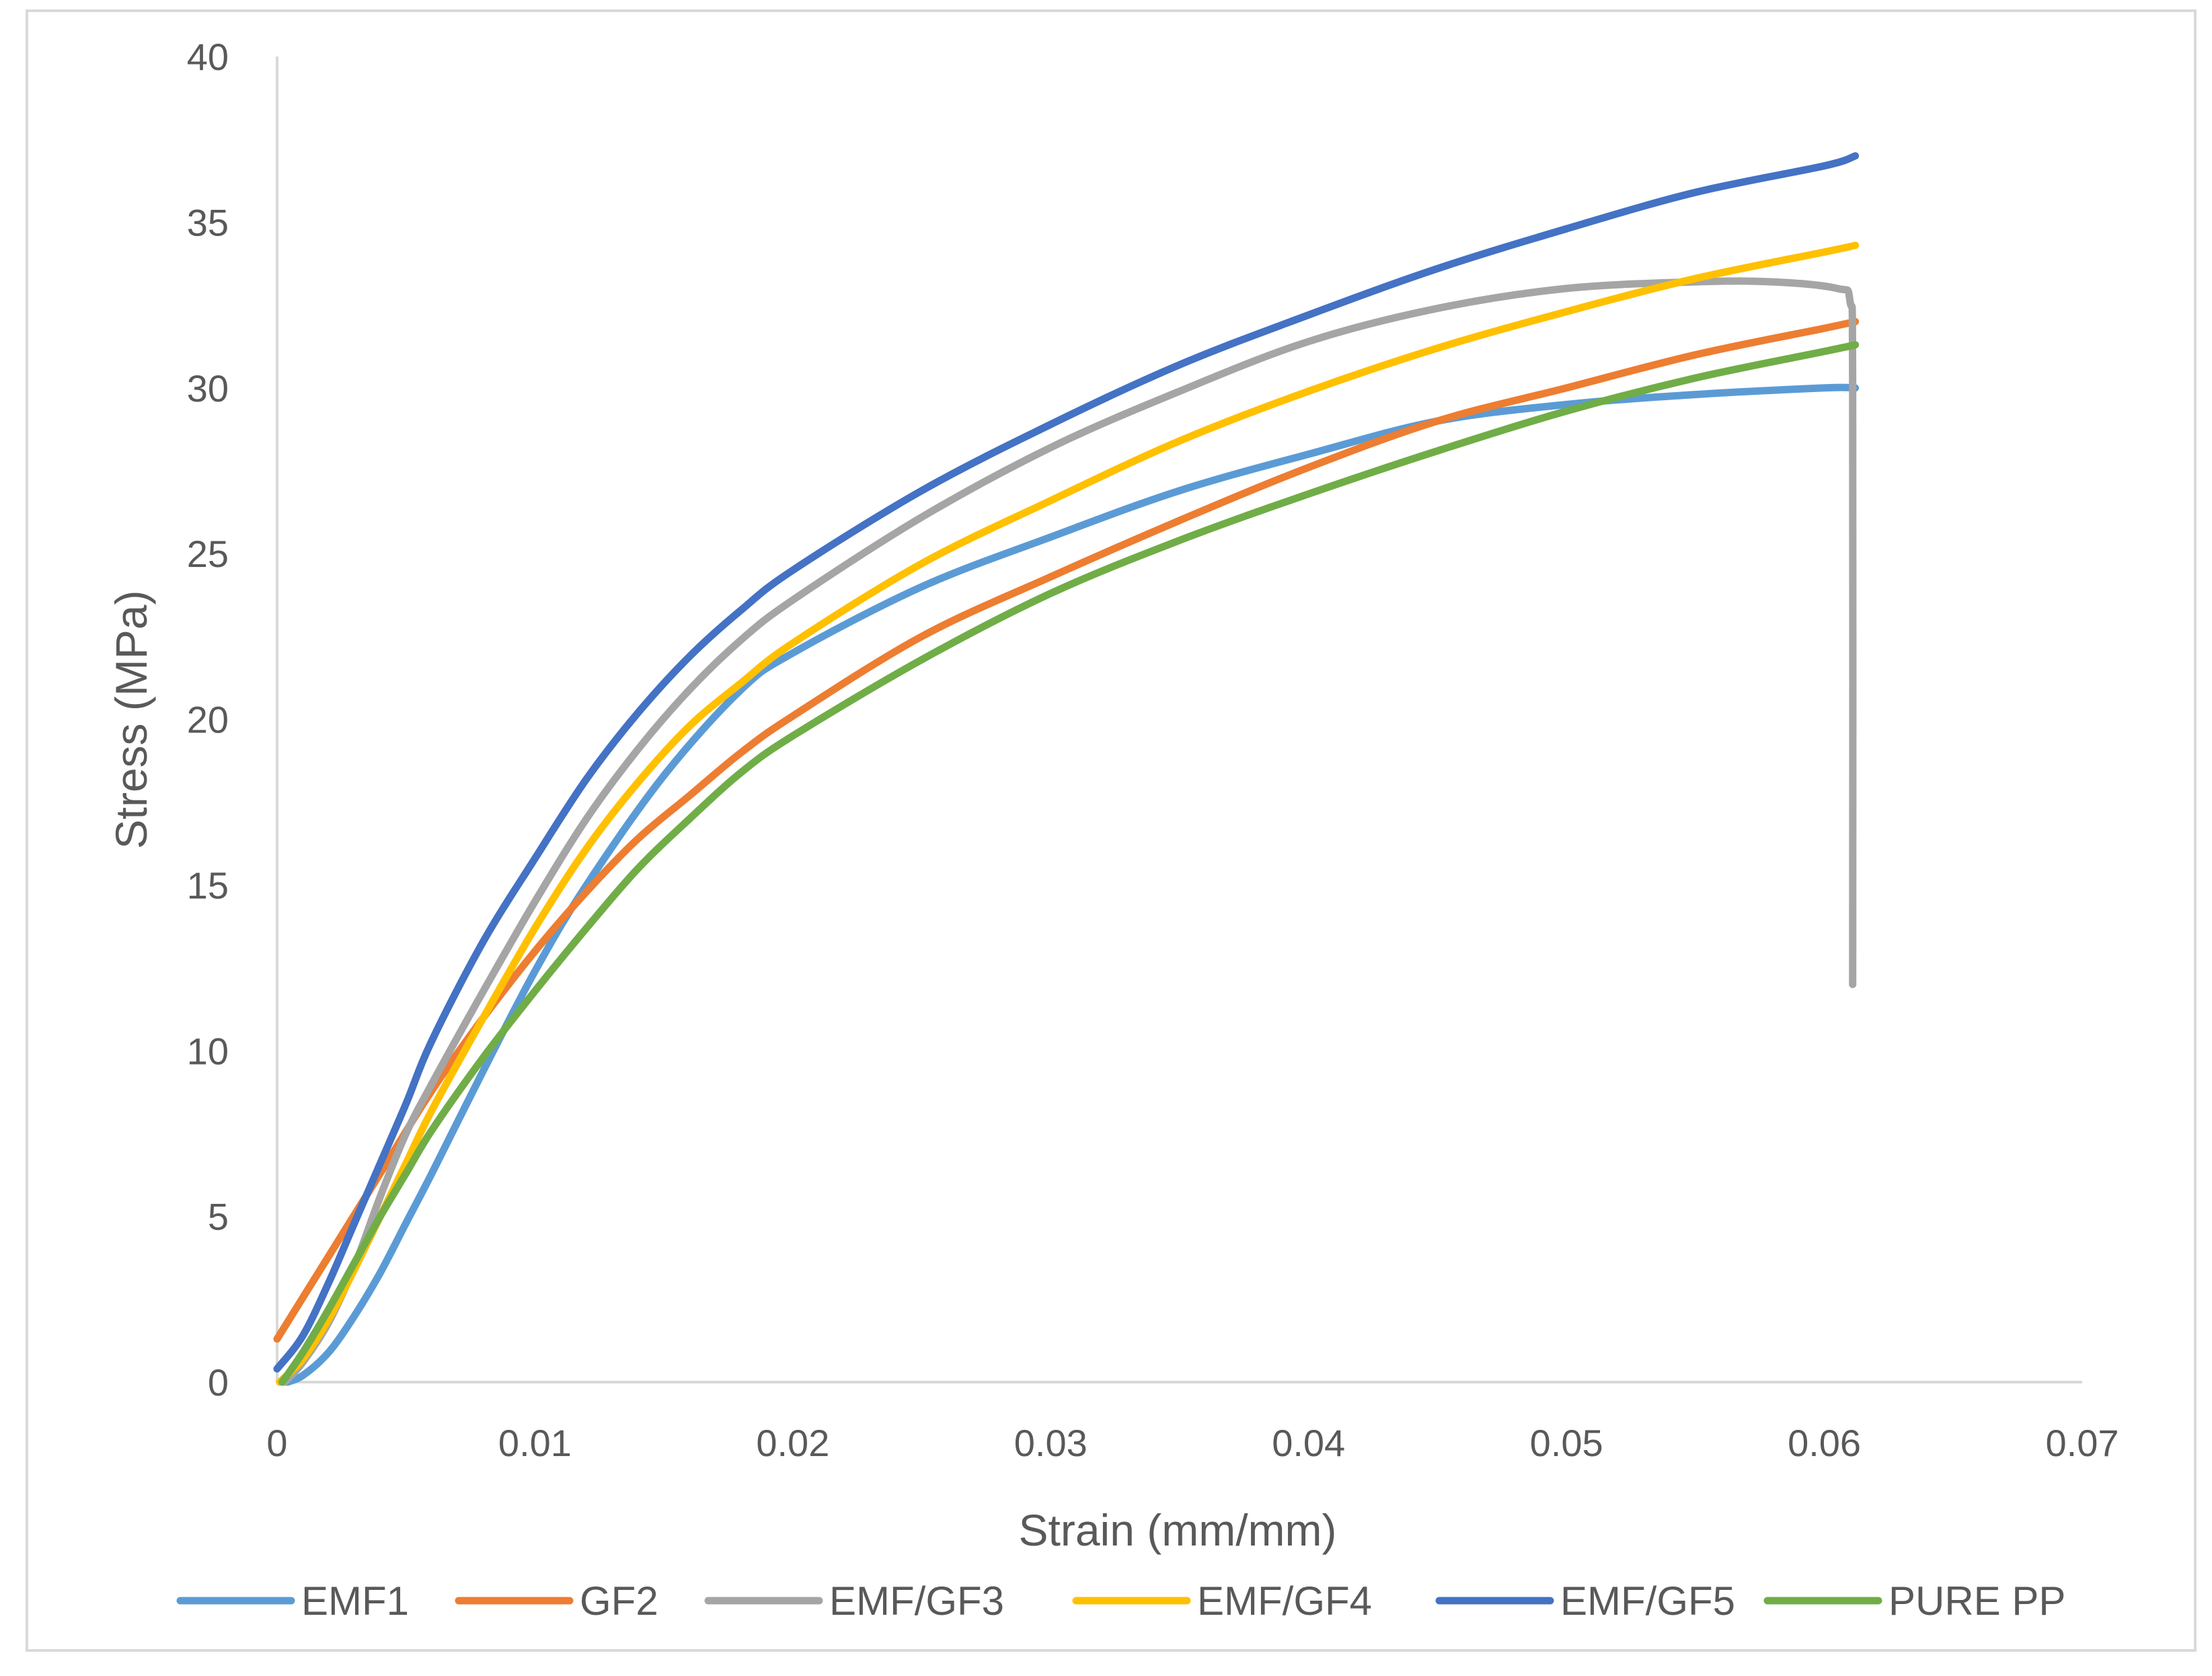  What do you see at coordinates (276, 1443) in the screenshot?
I see `x-tick-label: 0` at bounding box center [276, 1443].